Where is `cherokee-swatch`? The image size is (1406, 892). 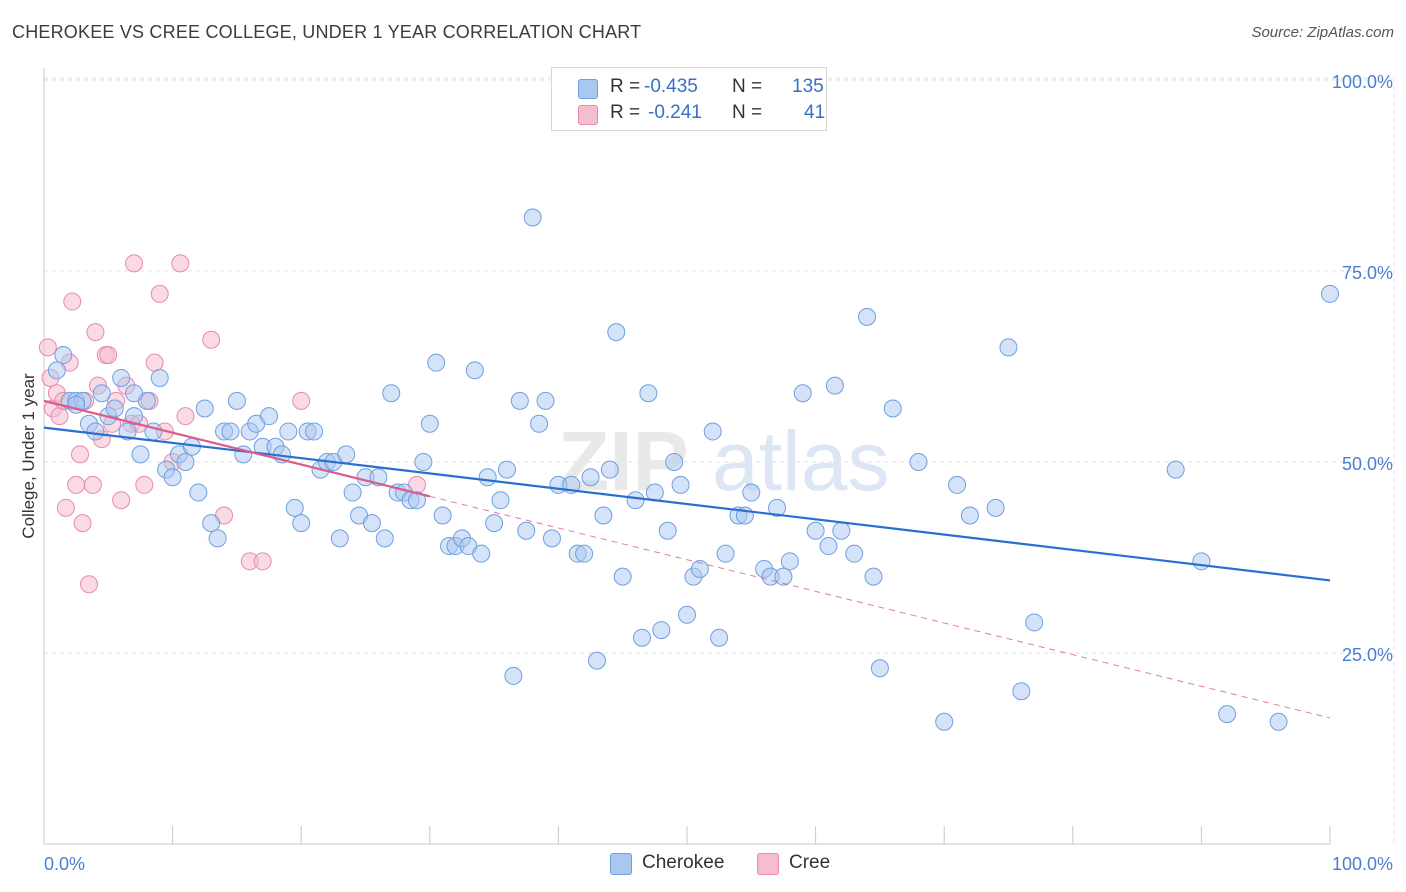 cherokee-swatch is located at coordinates (588, 89).